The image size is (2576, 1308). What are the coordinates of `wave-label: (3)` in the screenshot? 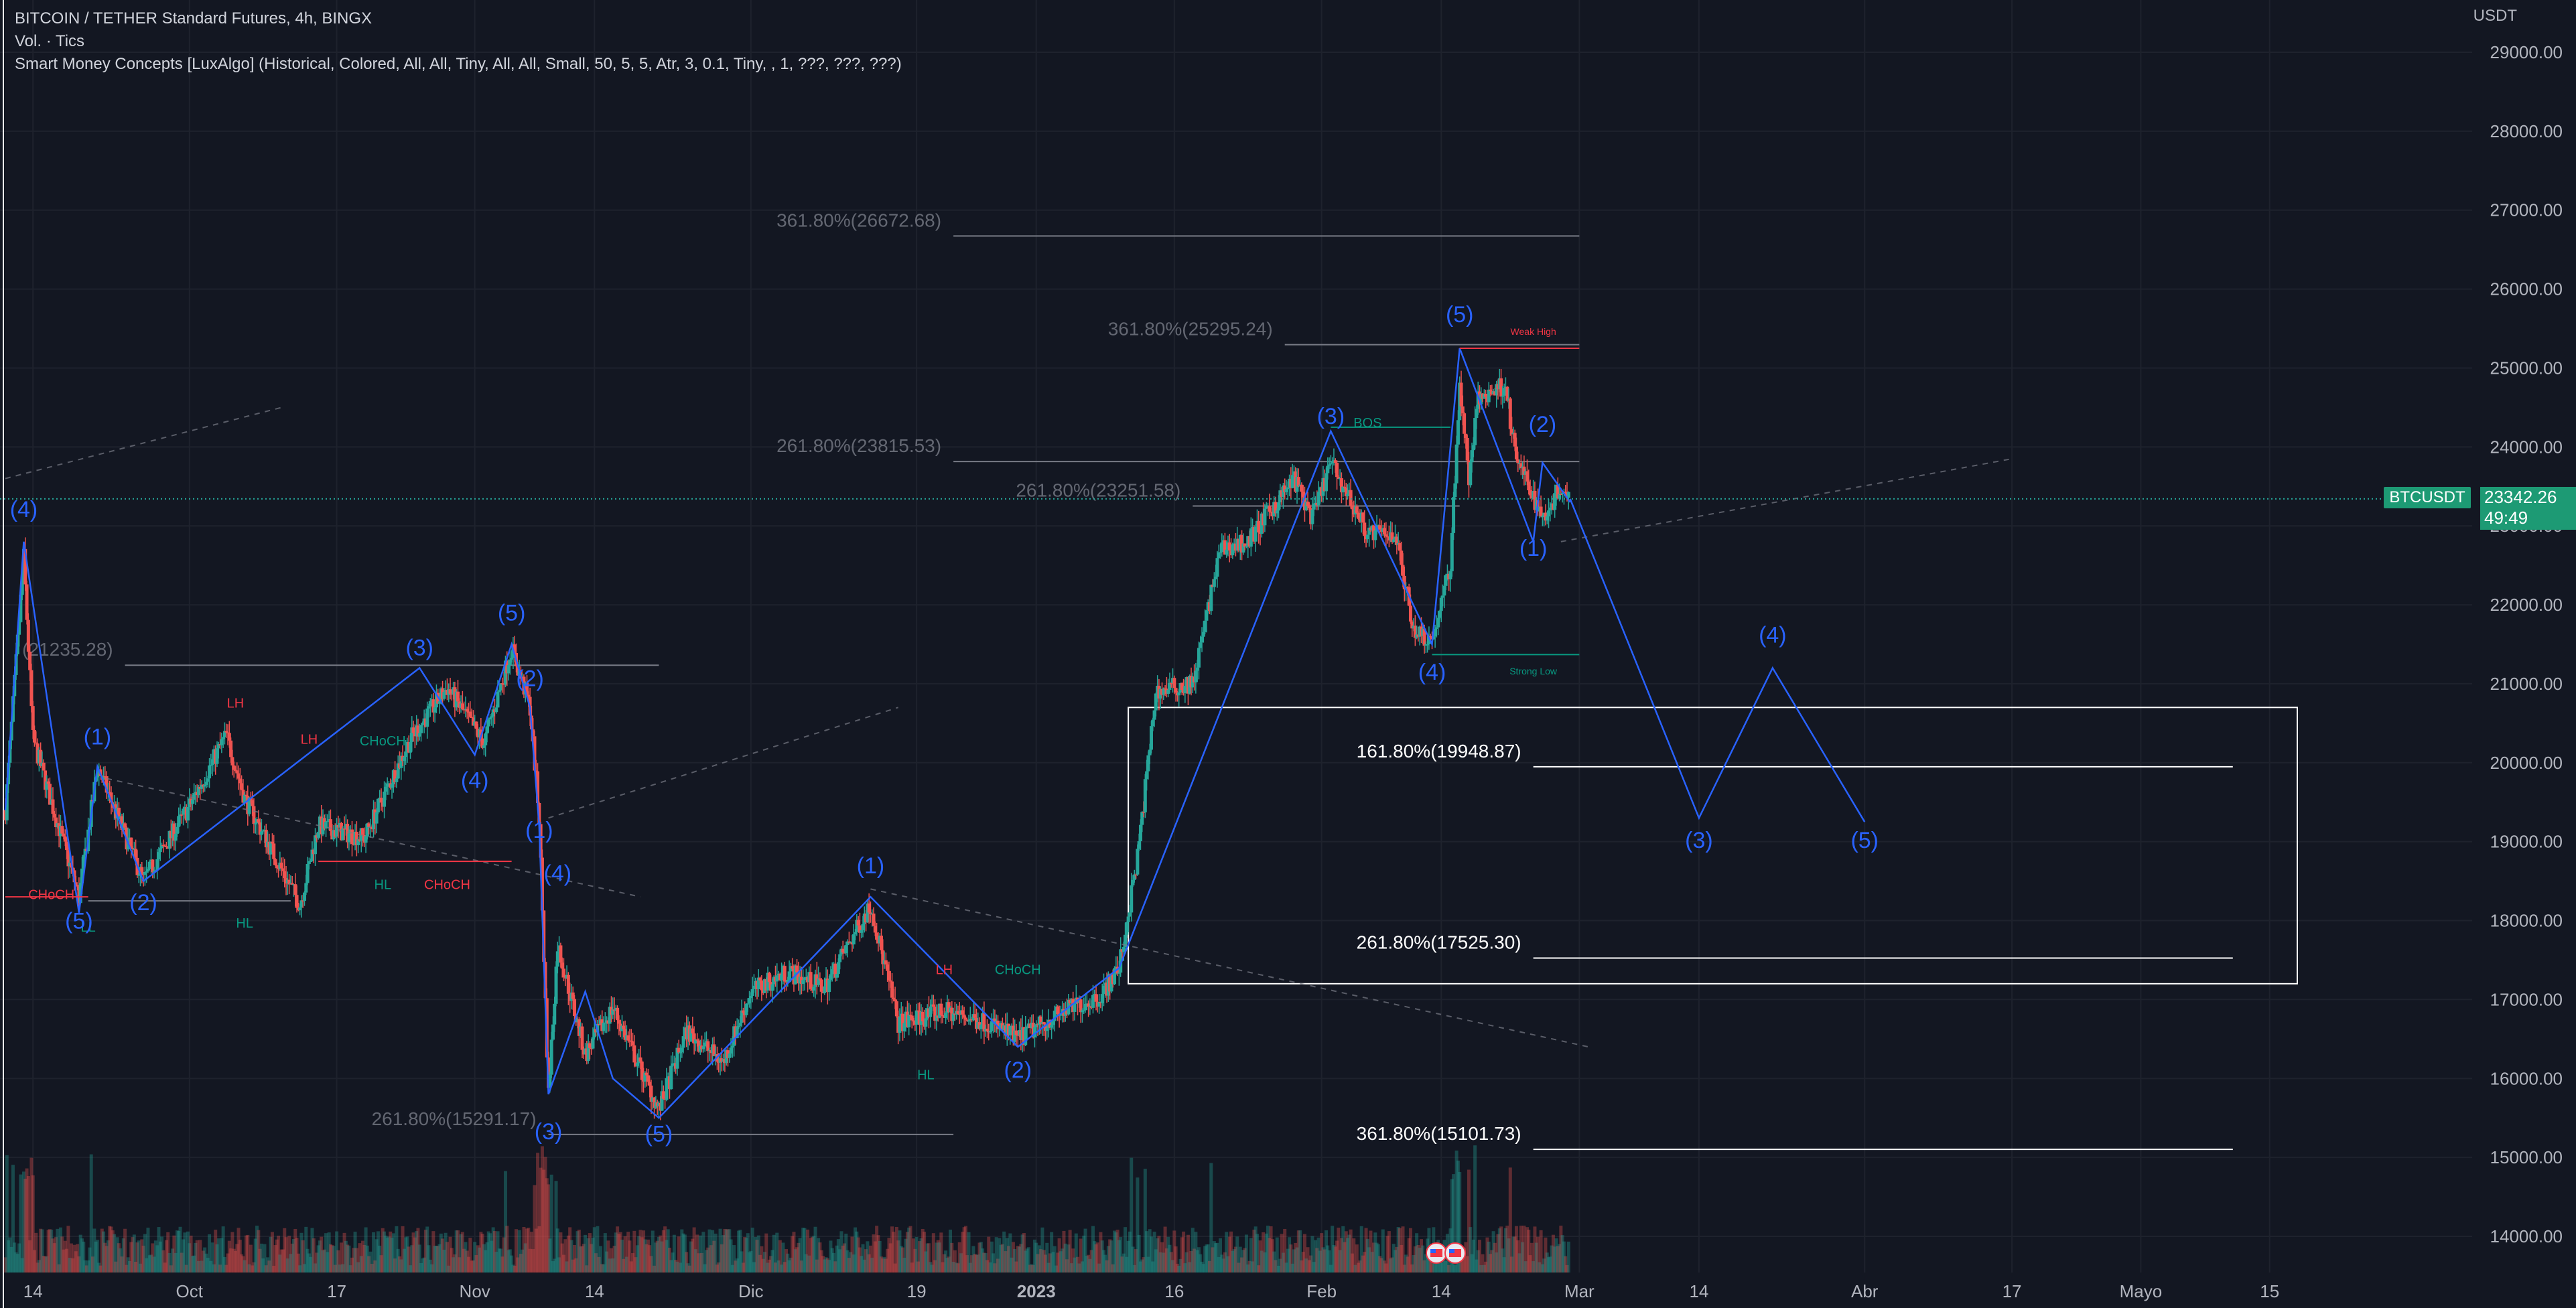 It's located at (419, 648).